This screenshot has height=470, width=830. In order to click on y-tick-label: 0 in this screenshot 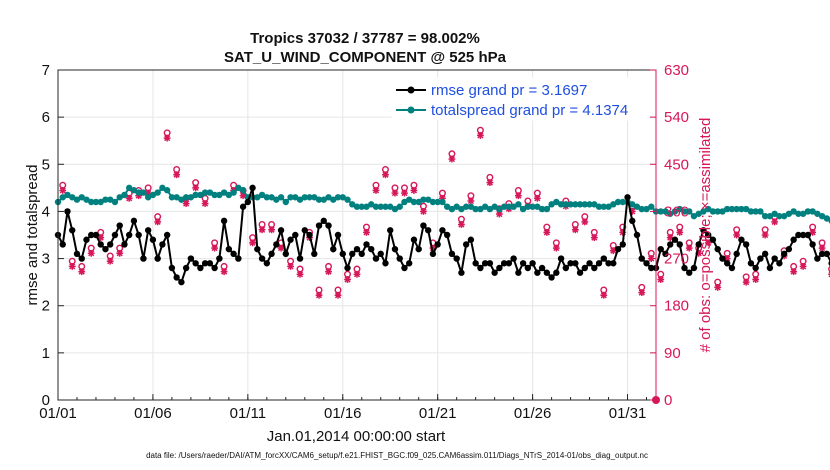, I will do `click(46, 400)`.